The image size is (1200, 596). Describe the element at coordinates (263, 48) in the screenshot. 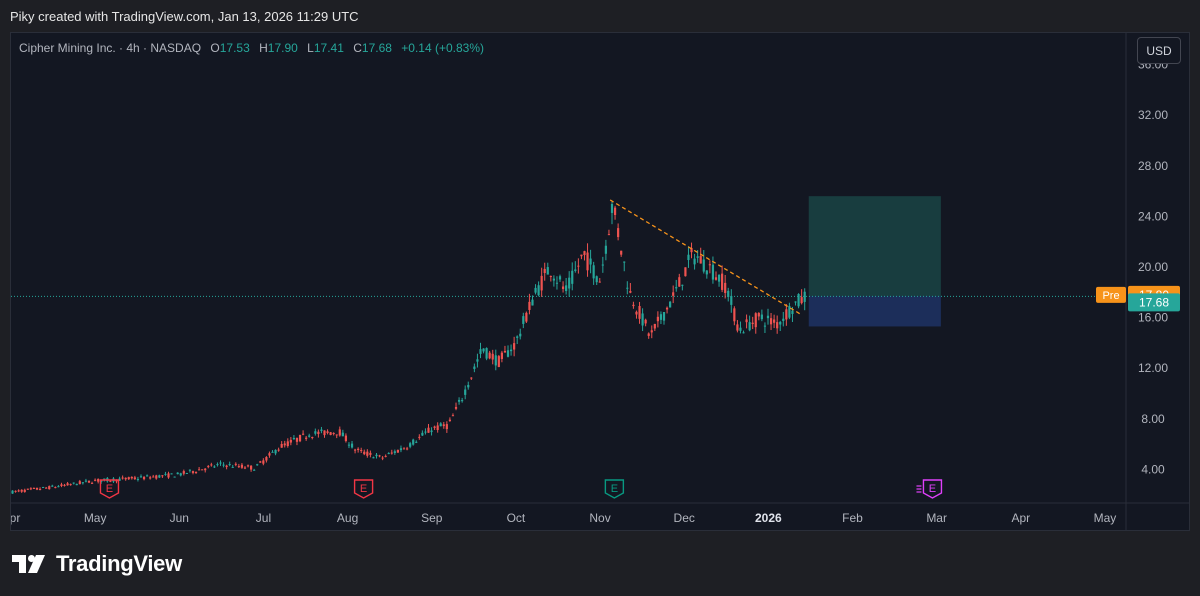

I see `high-label: H` at that location.